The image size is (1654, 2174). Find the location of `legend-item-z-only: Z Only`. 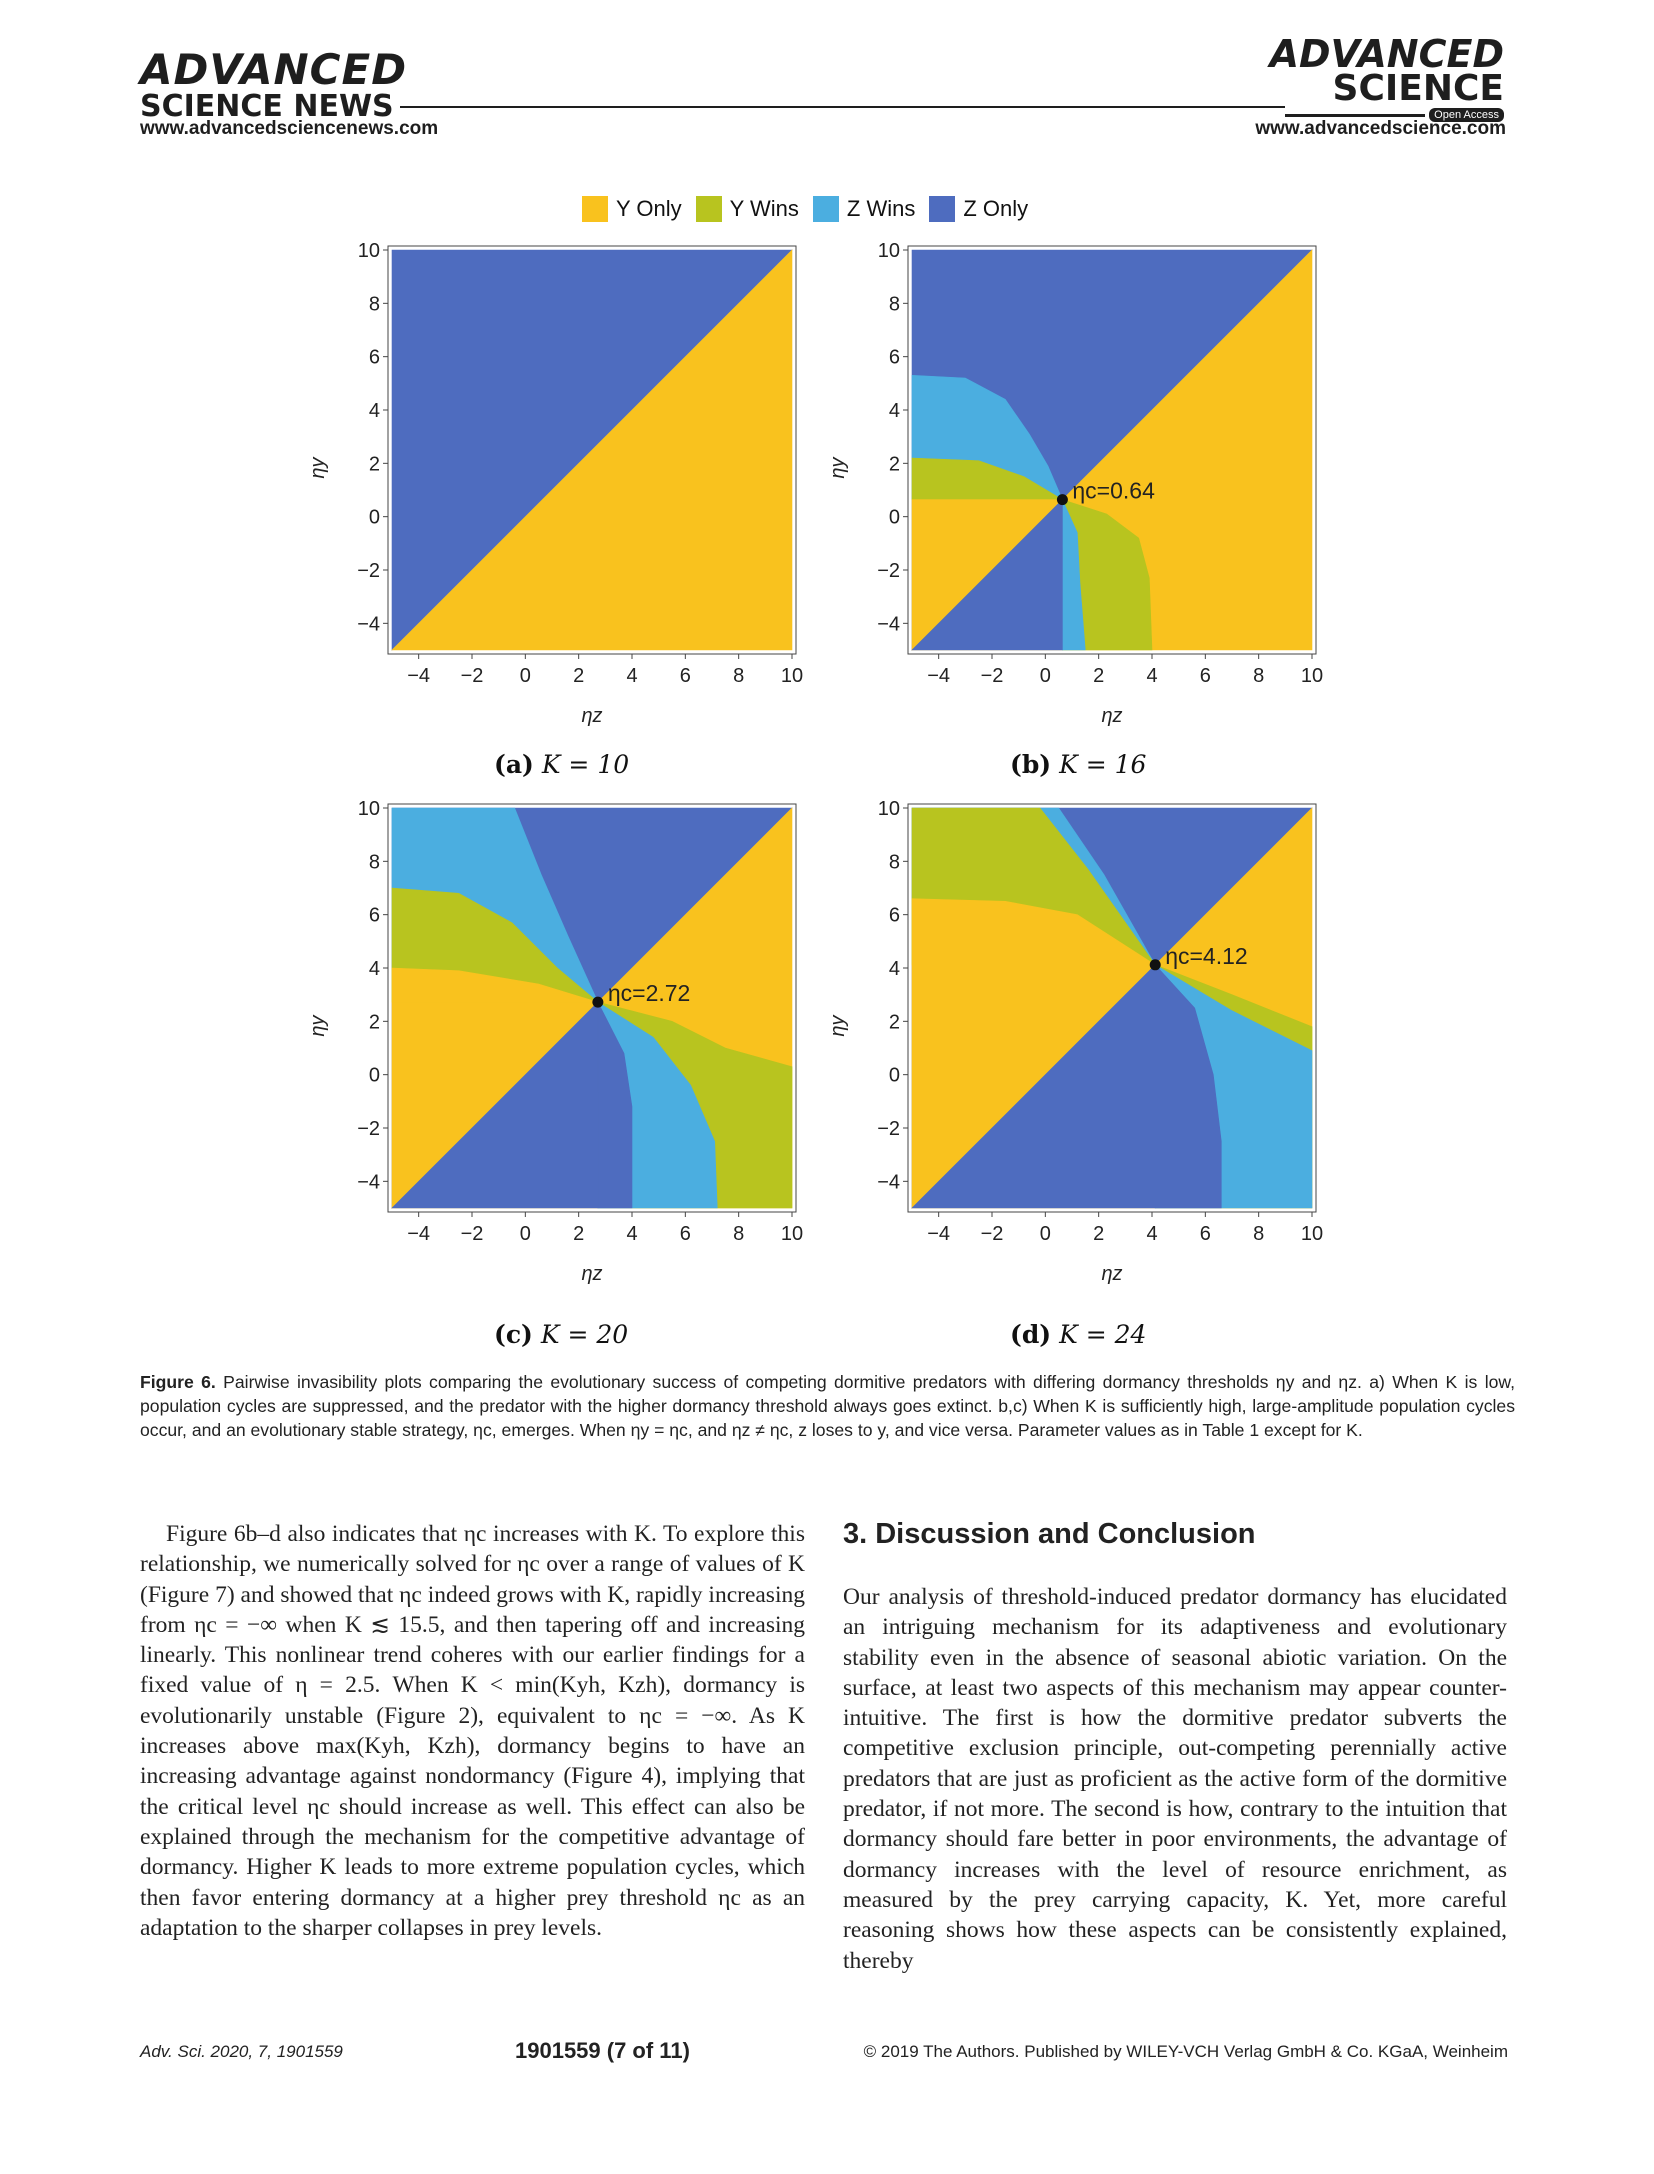

legend-item-z-only: Z Only is located at coordinates (978, 209).